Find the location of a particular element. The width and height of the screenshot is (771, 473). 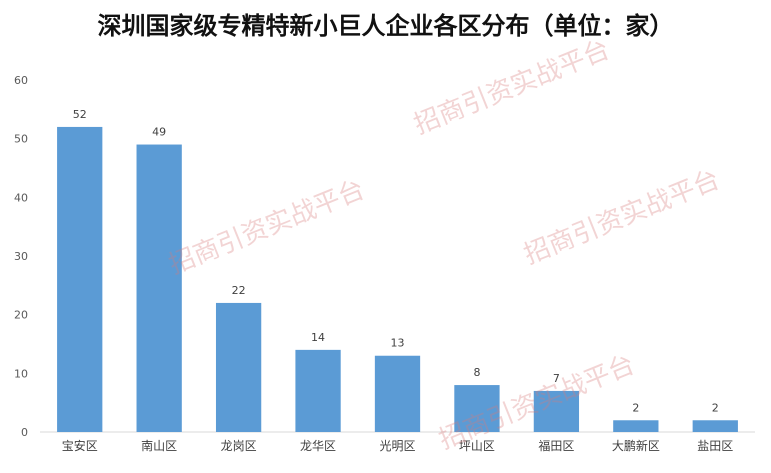

data-label: 8 is located at coordinates (476, 372).